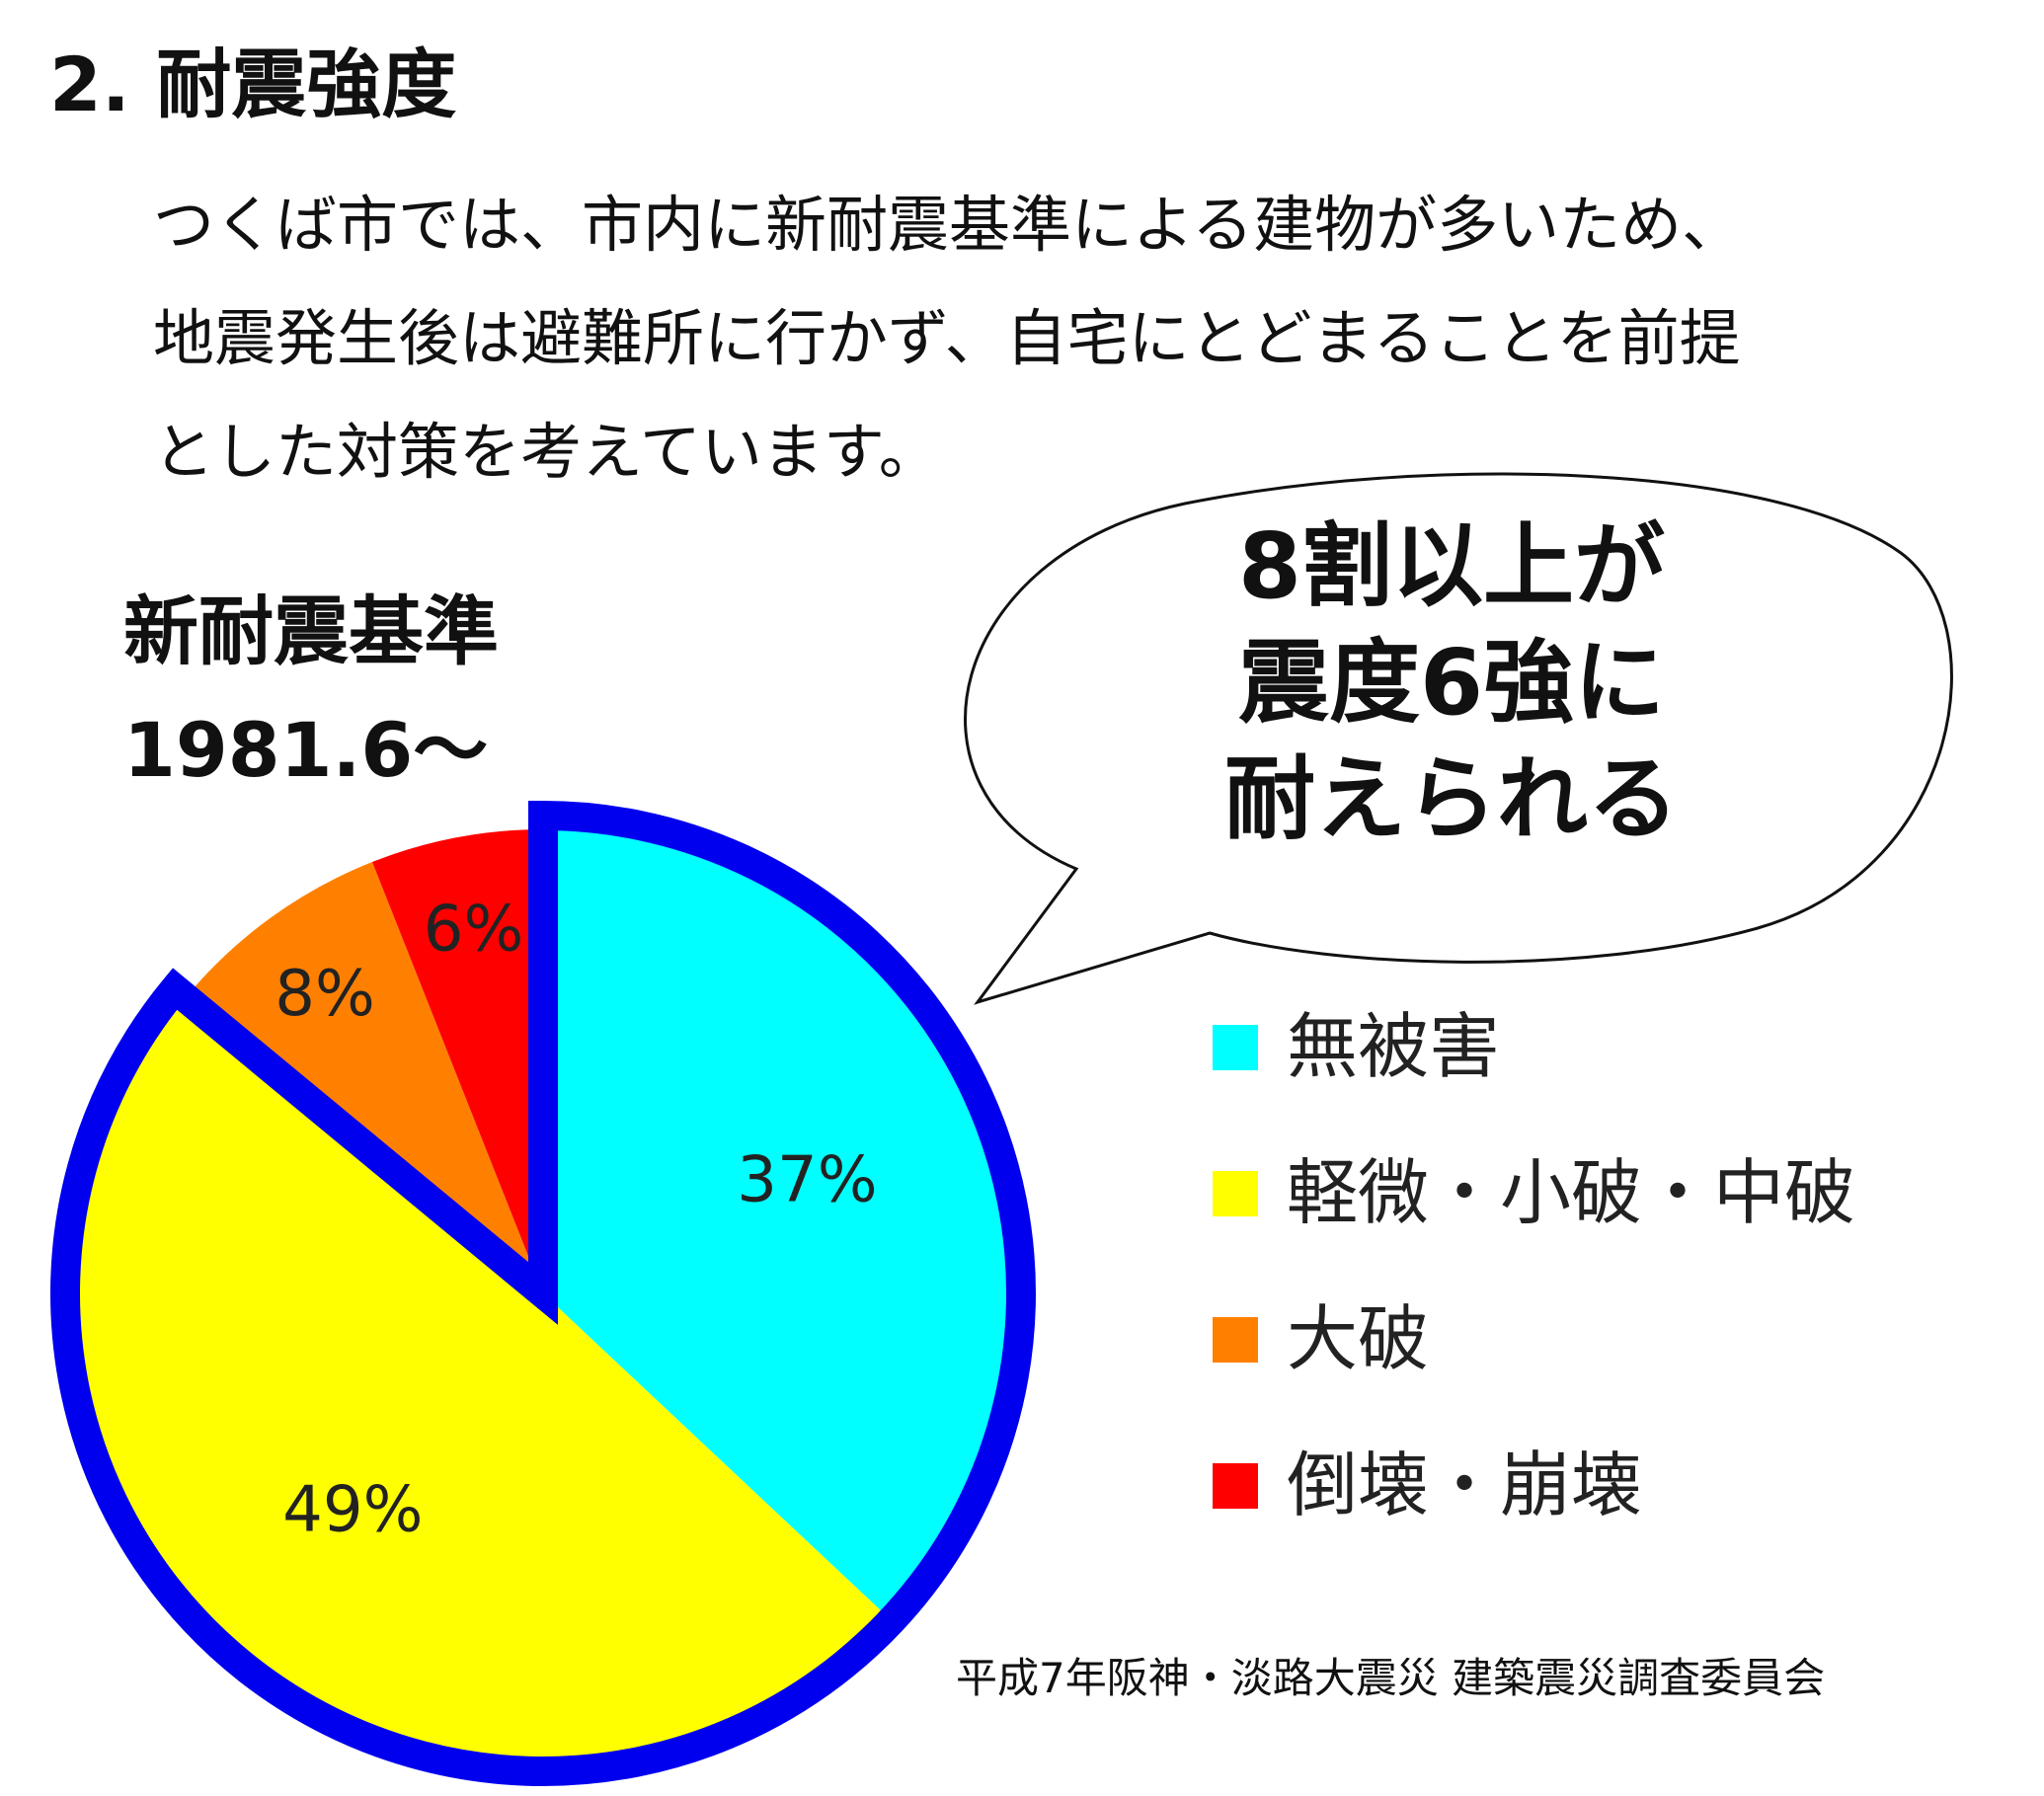 The image size is (2044, 1796). Describe the element at coordinates (474, 930) in the screenshot. I see `label-collapse: 6%` at that location.